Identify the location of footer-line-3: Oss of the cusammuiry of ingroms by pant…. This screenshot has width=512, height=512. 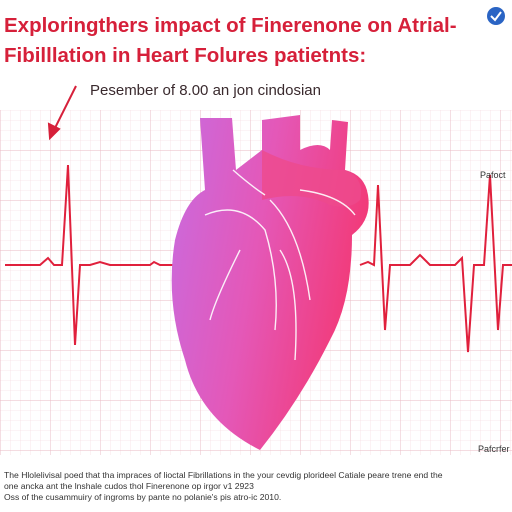
(142, 497).